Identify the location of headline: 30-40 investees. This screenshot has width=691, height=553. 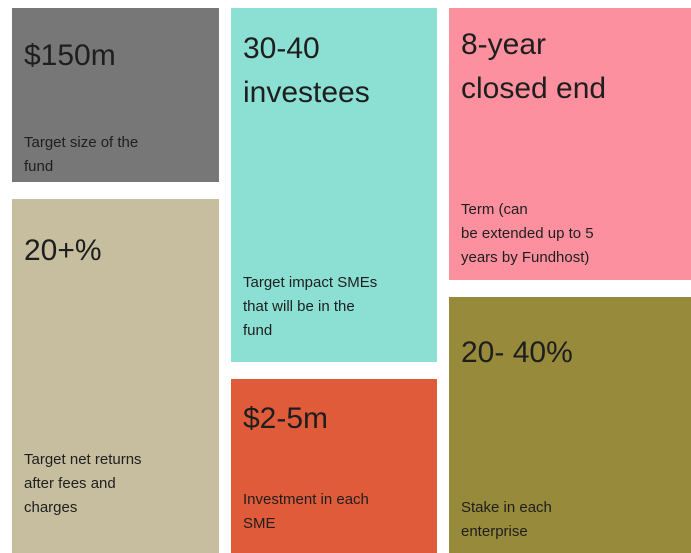
(306, 71).